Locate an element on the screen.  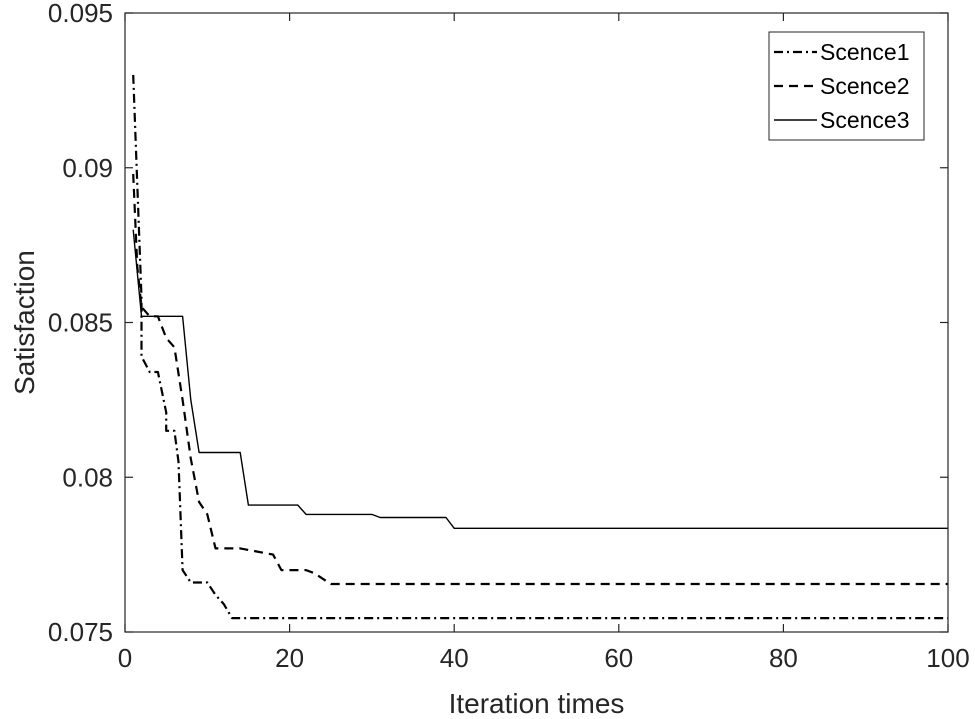
y-axis-label: Satisfaction is located at coordinates (24, 322).